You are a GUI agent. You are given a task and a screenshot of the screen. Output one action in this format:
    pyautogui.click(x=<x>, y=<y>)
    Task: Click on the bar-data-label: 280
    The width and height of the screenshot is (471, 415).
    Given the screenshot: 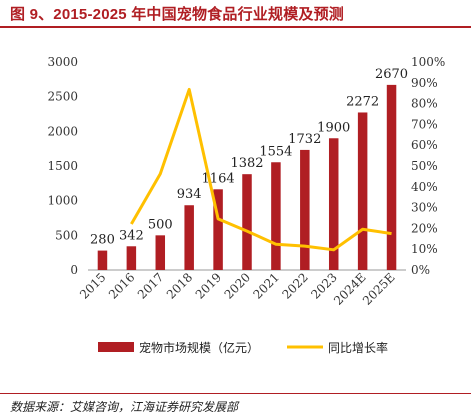 What is the action you would take?
    pyautogui.click(x=102, y=240)
    